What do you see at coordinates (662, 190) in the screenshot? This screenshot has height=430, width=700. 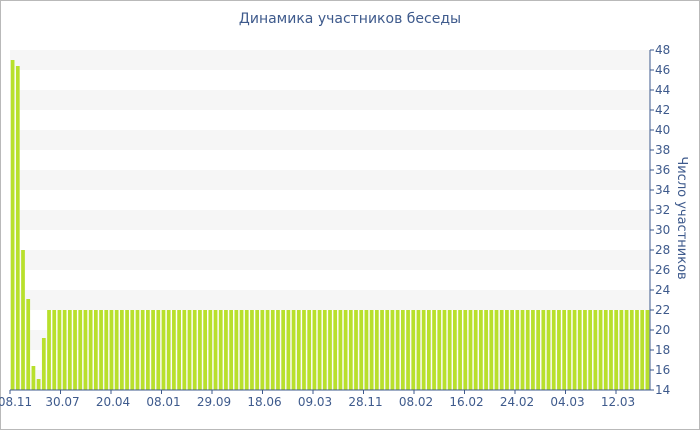 I see `y-tick-label: 34` at bounding box center [662, 190].